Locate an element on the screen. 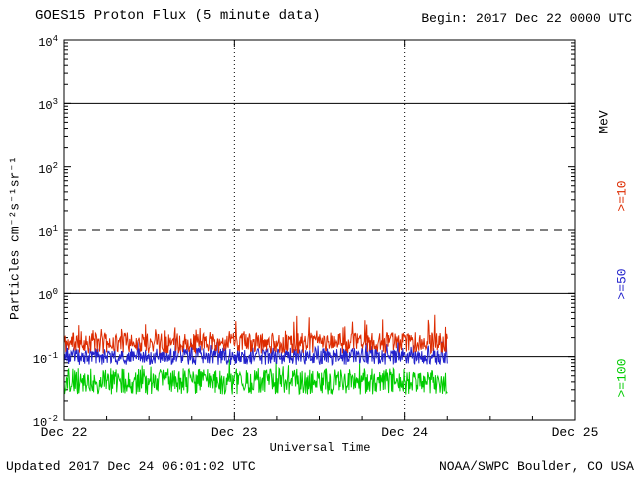  series-threshold-label-50: >=50 is located at coordinates (622, 284).